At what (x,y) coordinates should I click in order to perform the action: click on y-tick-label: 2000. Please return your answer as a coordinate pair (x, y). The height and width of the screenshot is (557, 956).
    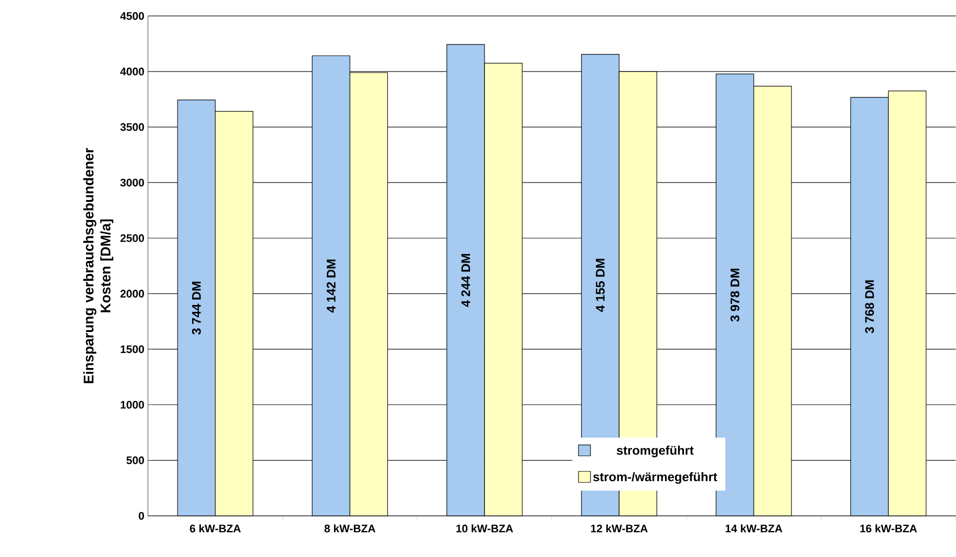
    Looking at the image, I should click on (132, 294).